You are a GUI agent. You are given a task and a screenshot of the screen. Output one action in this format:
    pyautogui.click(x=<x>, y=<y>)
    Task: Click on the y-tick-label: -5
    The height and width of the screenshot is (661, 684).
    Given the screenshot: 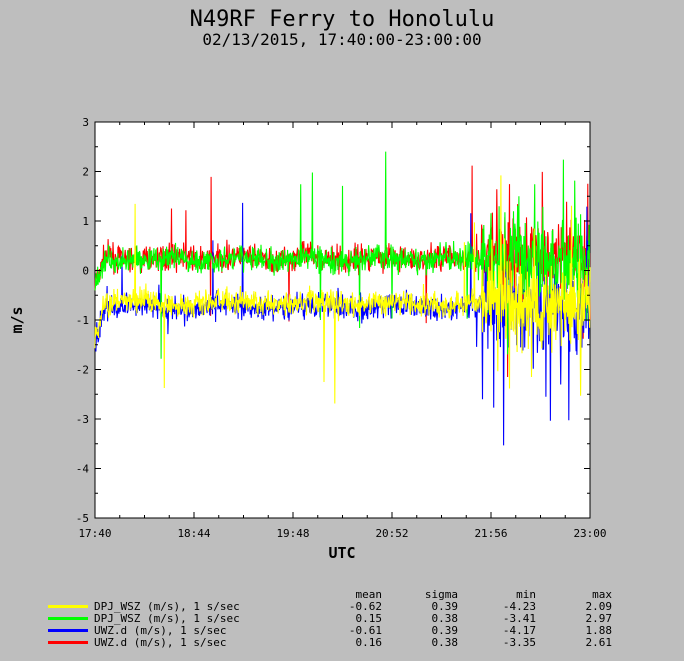 What is the action you would take?
    pyautogui.click(x=82, y=518)
    